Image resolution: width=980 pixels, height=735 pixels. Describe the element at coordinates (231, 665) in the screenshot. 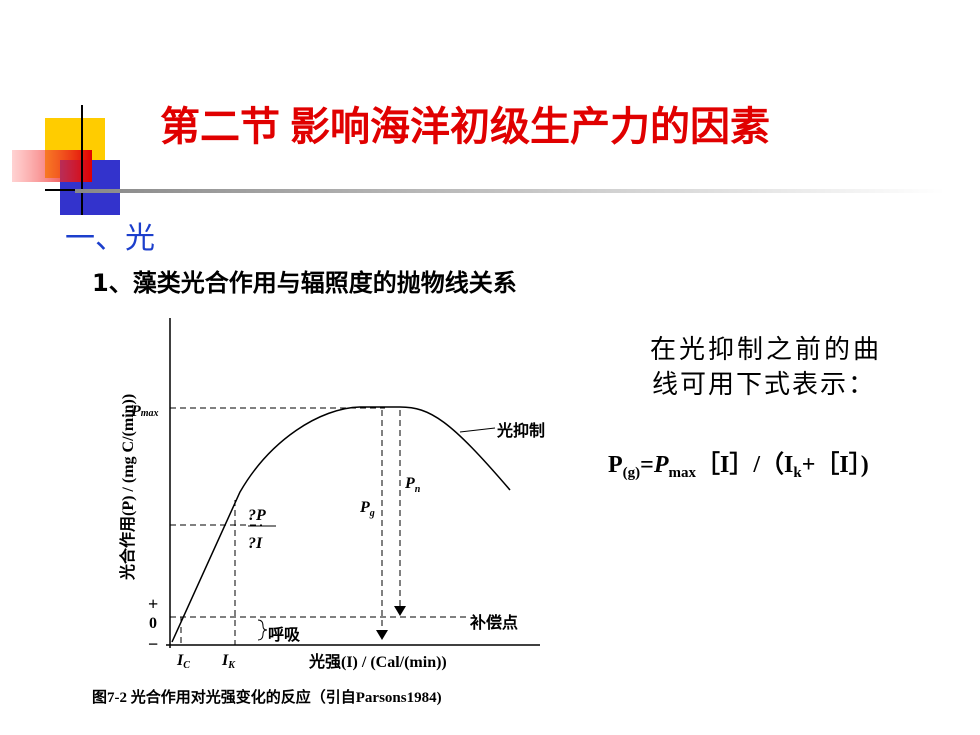

I see `sub: K` at that location.